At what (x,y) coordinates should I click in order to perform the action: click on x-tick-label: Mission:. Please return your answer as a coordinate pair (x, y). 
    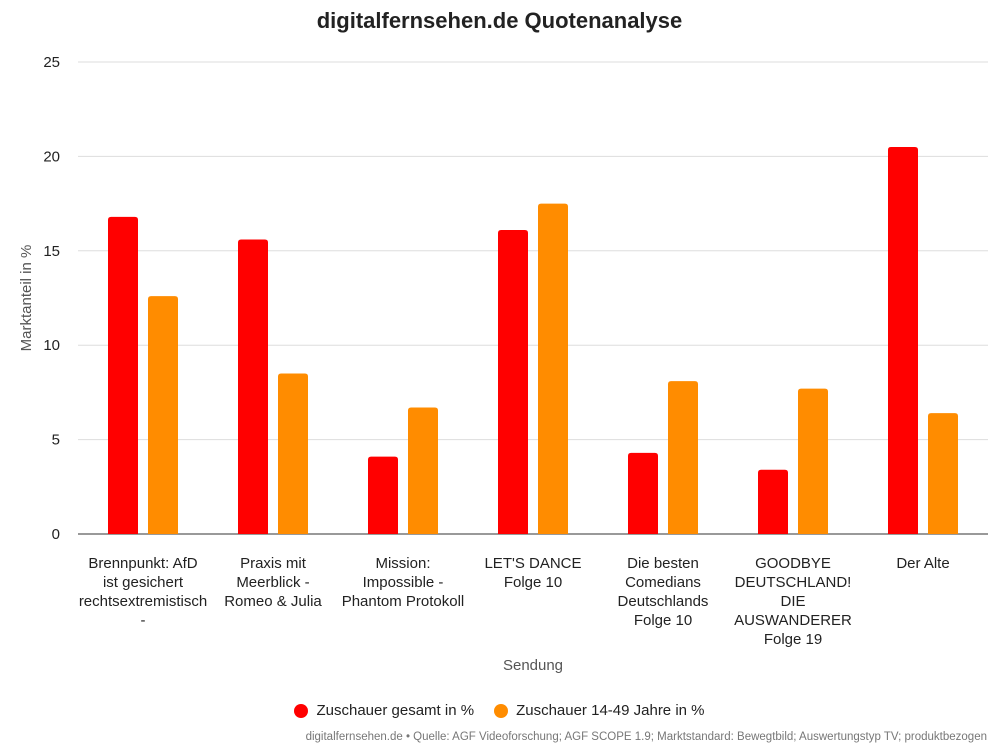
    Looking at the image, I should click on (402, 563).